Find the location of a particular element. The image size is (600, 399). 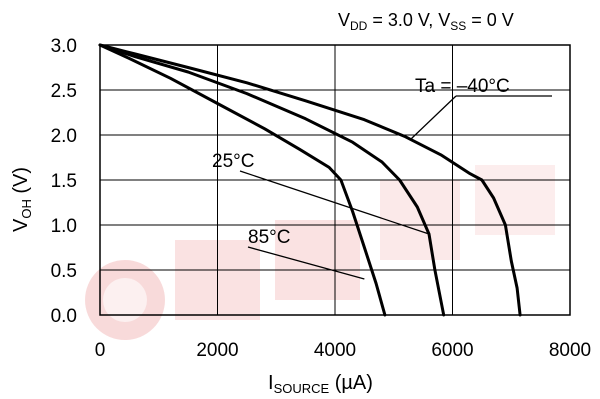

x-tick-label: 0 is located at coordinates (100, 350).